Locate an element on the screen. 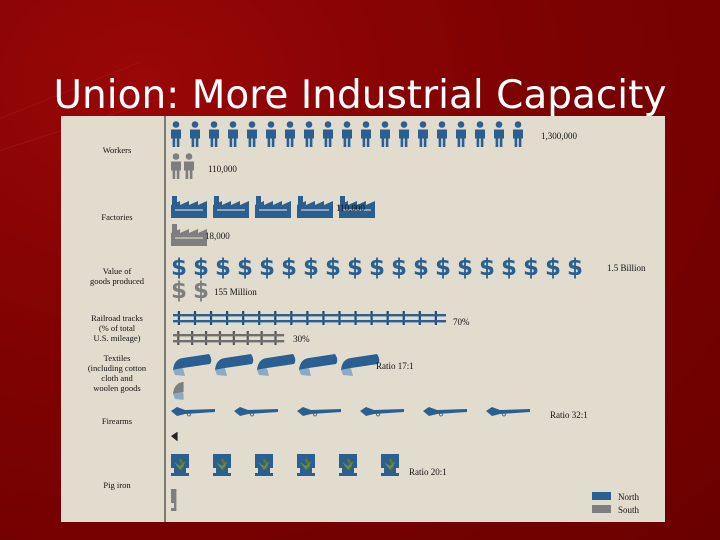  data-label: 30% is located at coordinates (301, 339).